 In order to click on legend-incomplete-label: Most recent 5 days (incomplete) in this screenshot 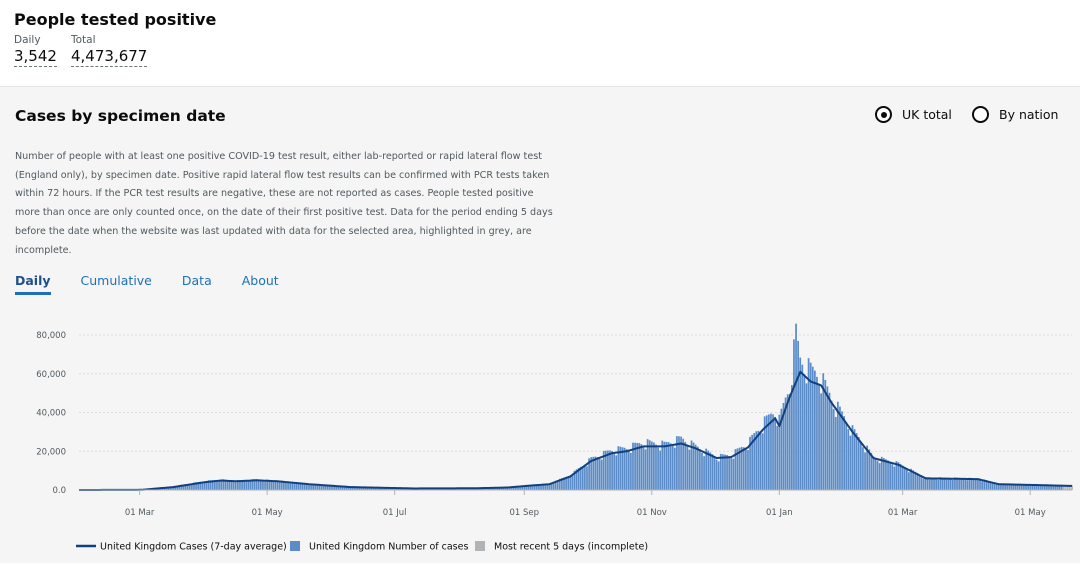, I will do `click(571, 547)`.